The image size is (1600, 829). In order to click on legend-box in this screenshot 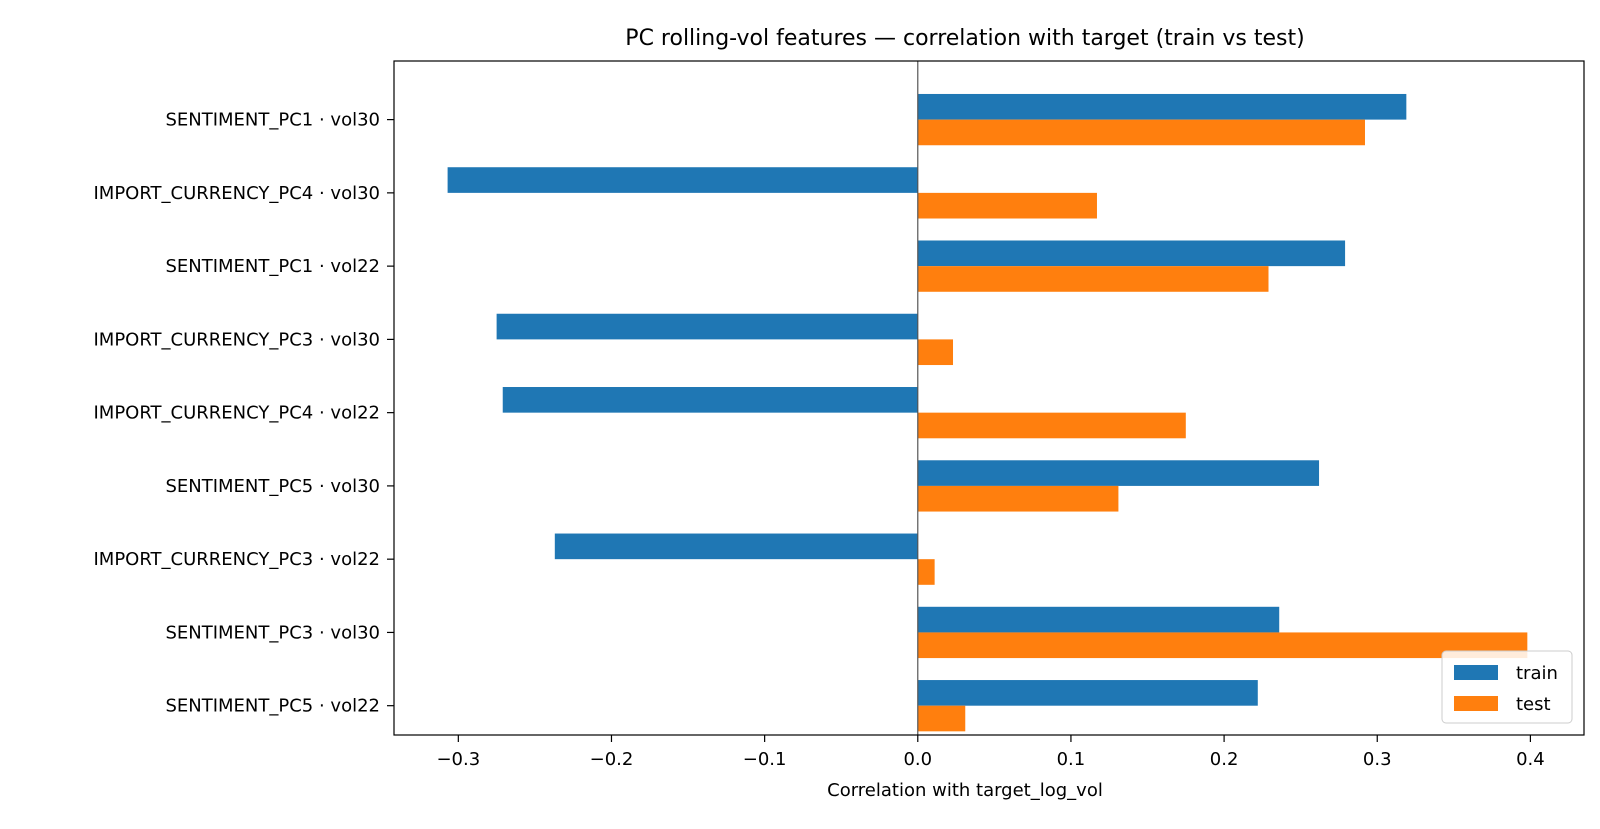, I will do `click(1507, 687)`.